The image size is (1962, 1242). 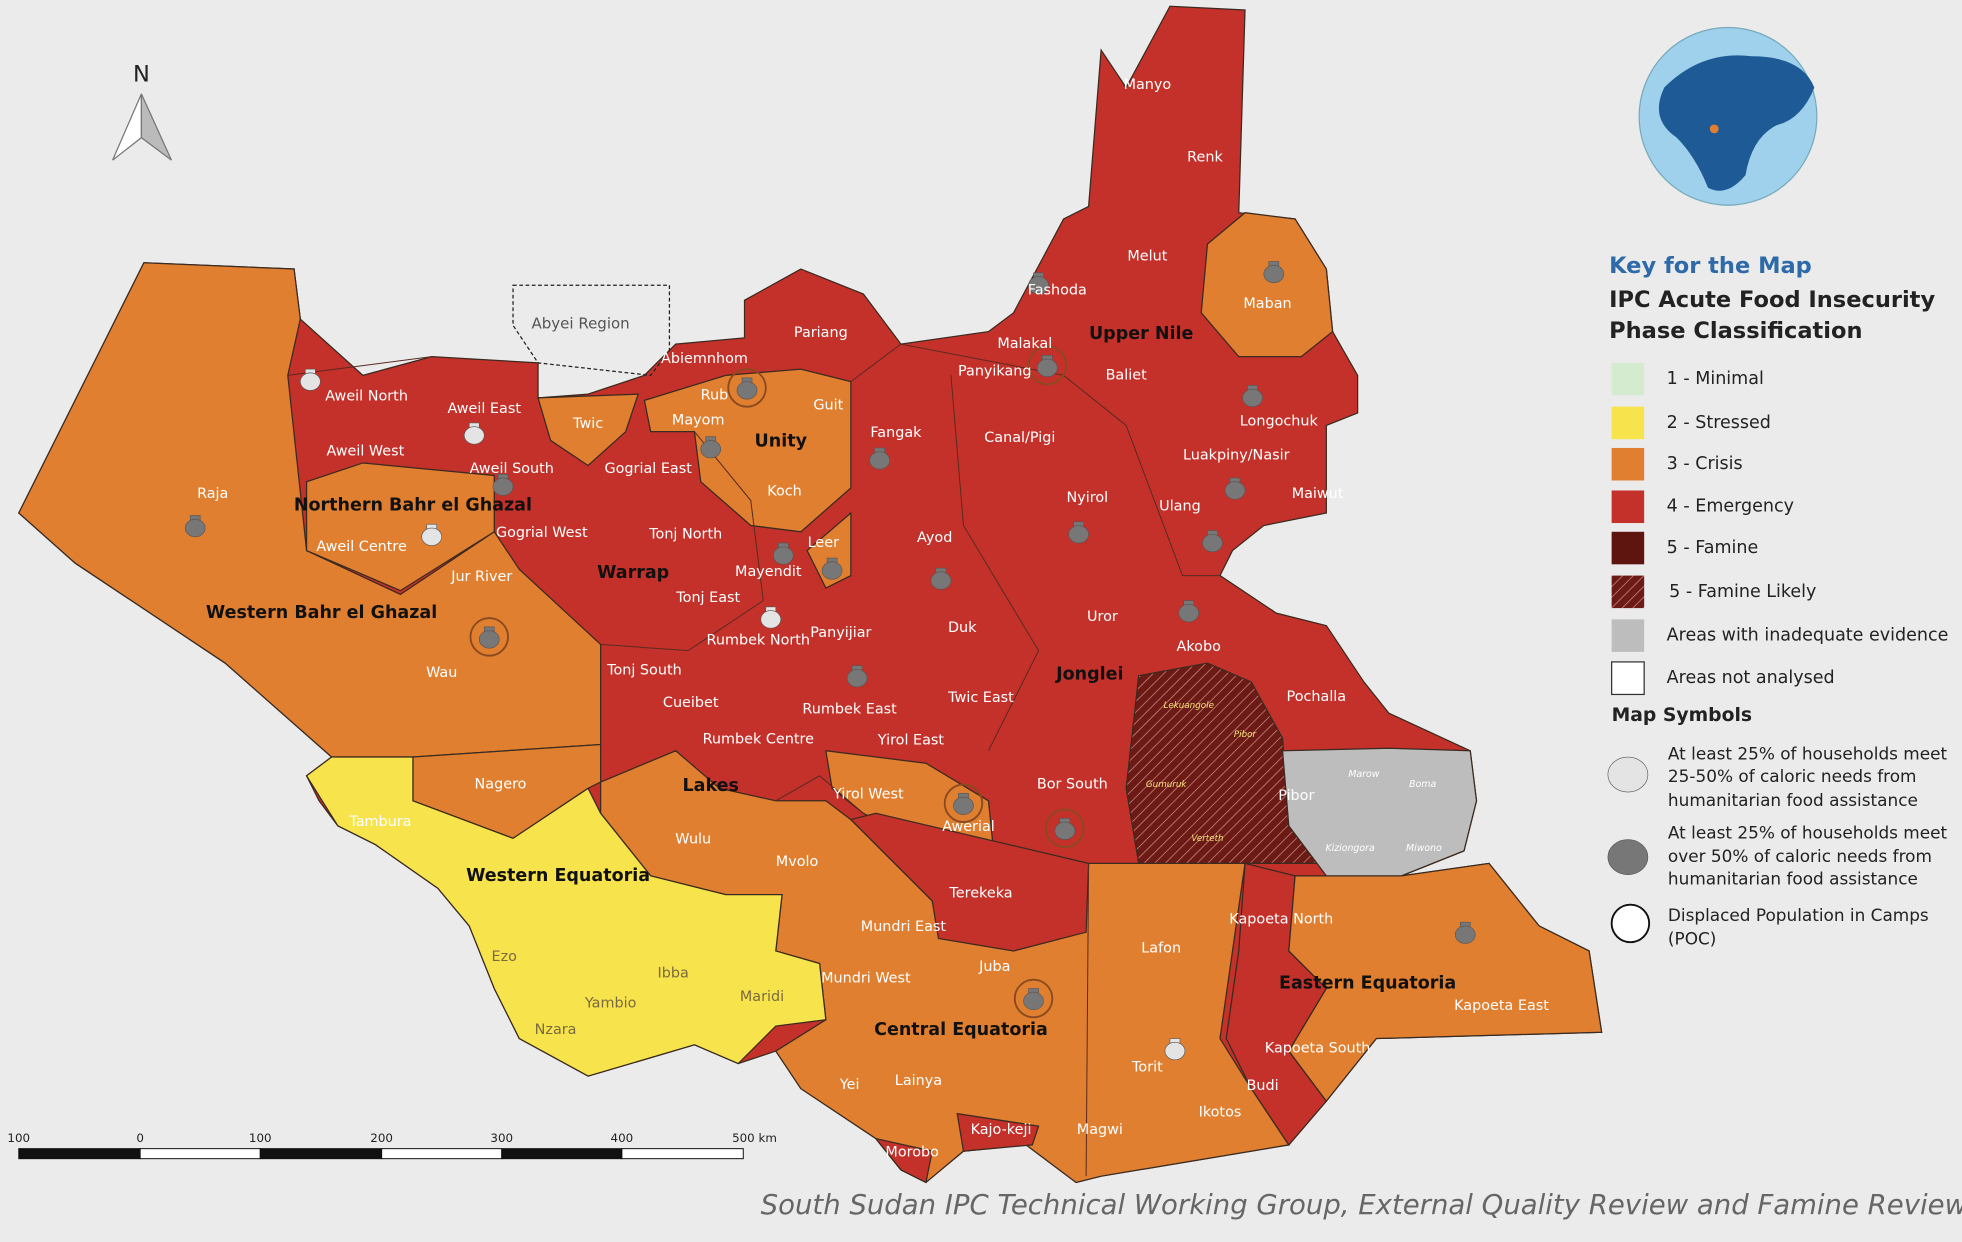 I want to click on county-label: Maban, so click(x=1267, y=304).